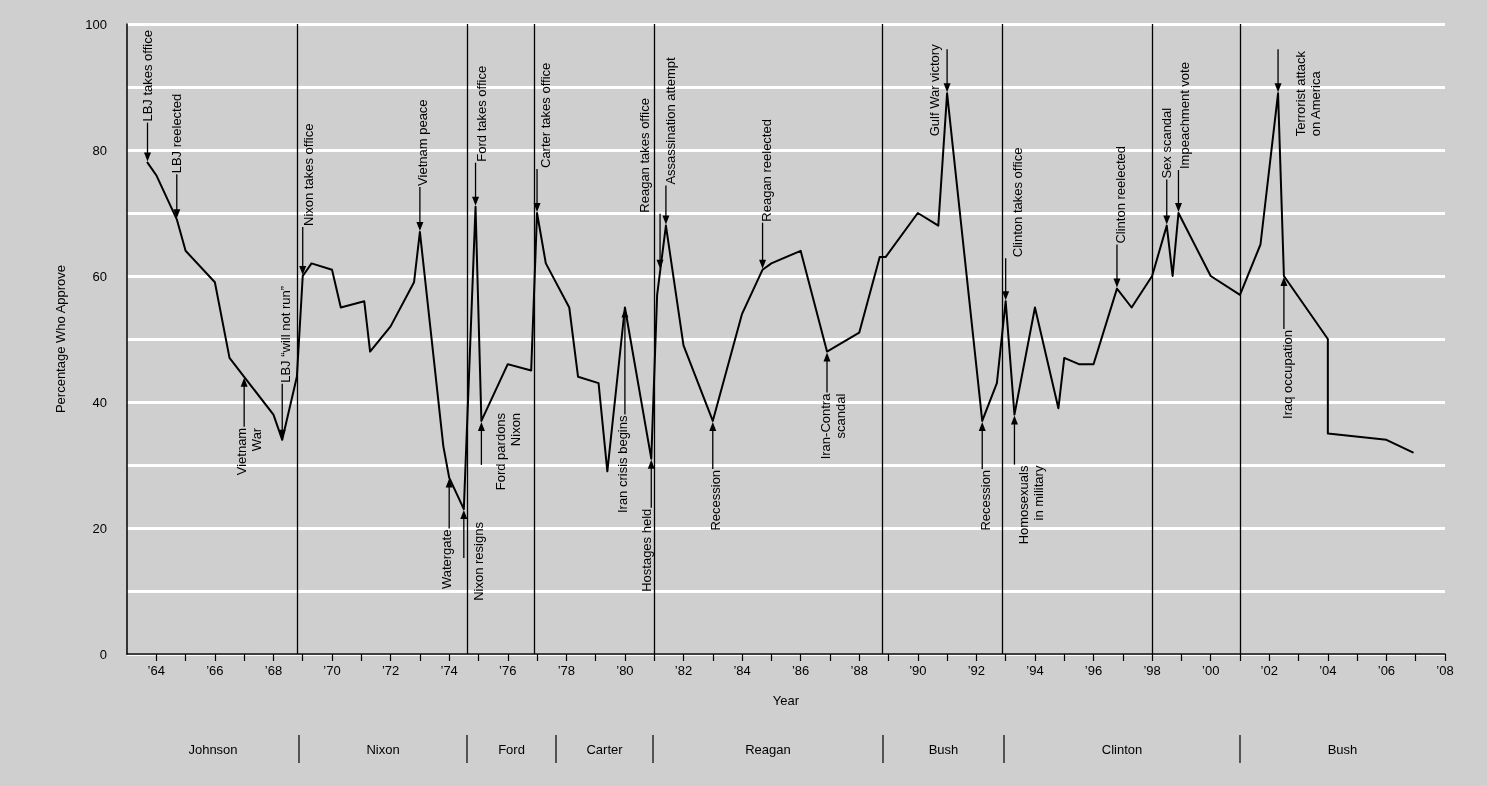 The height and width of the screenshot is (786, 1487). I want to click on annotation: Watergate, so click(446, 559).